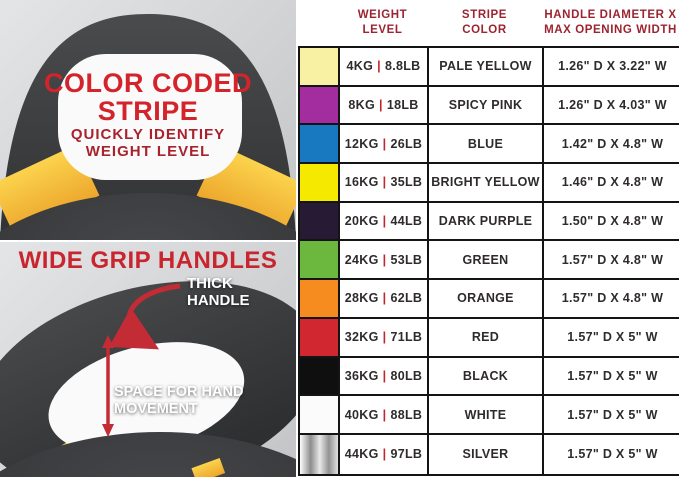  I want to click on weight-lb: 80LB, so click(406, 375).